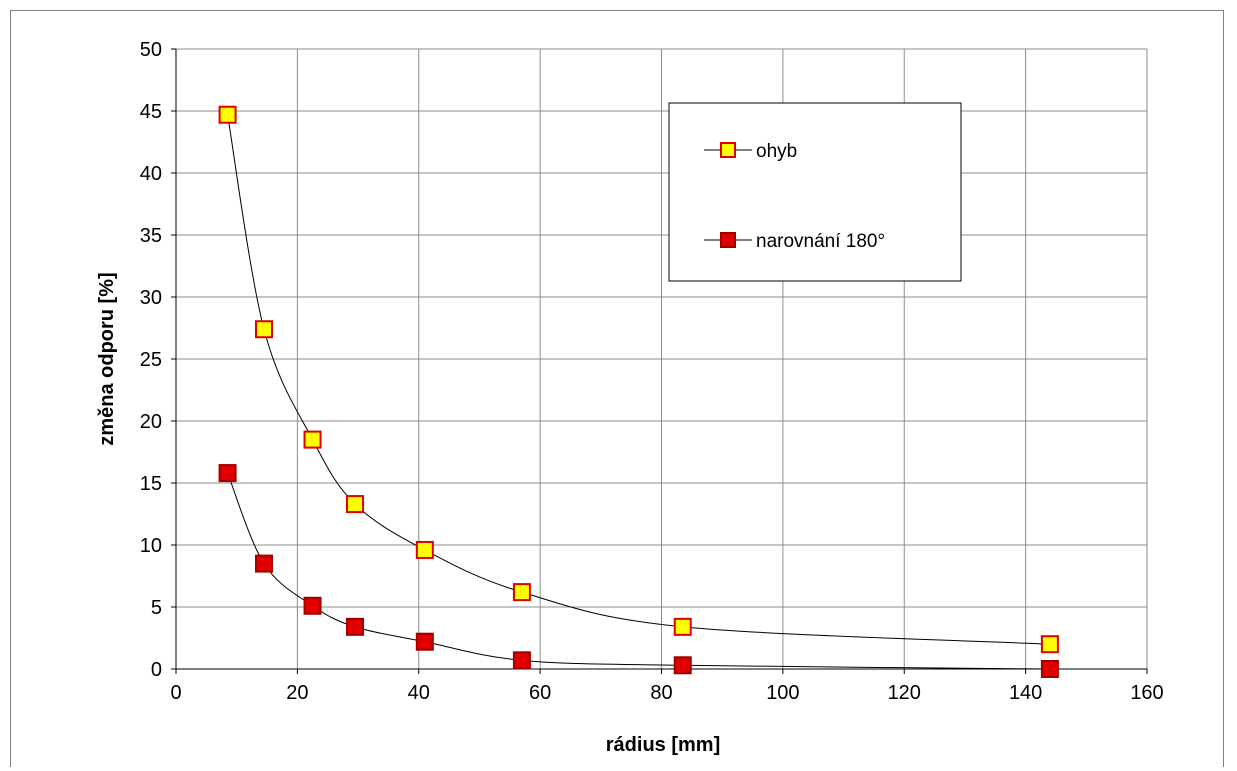  Describe the element at coordinates (782, 693) in the screenshot. I see `x-tick-label: 100` at that location.